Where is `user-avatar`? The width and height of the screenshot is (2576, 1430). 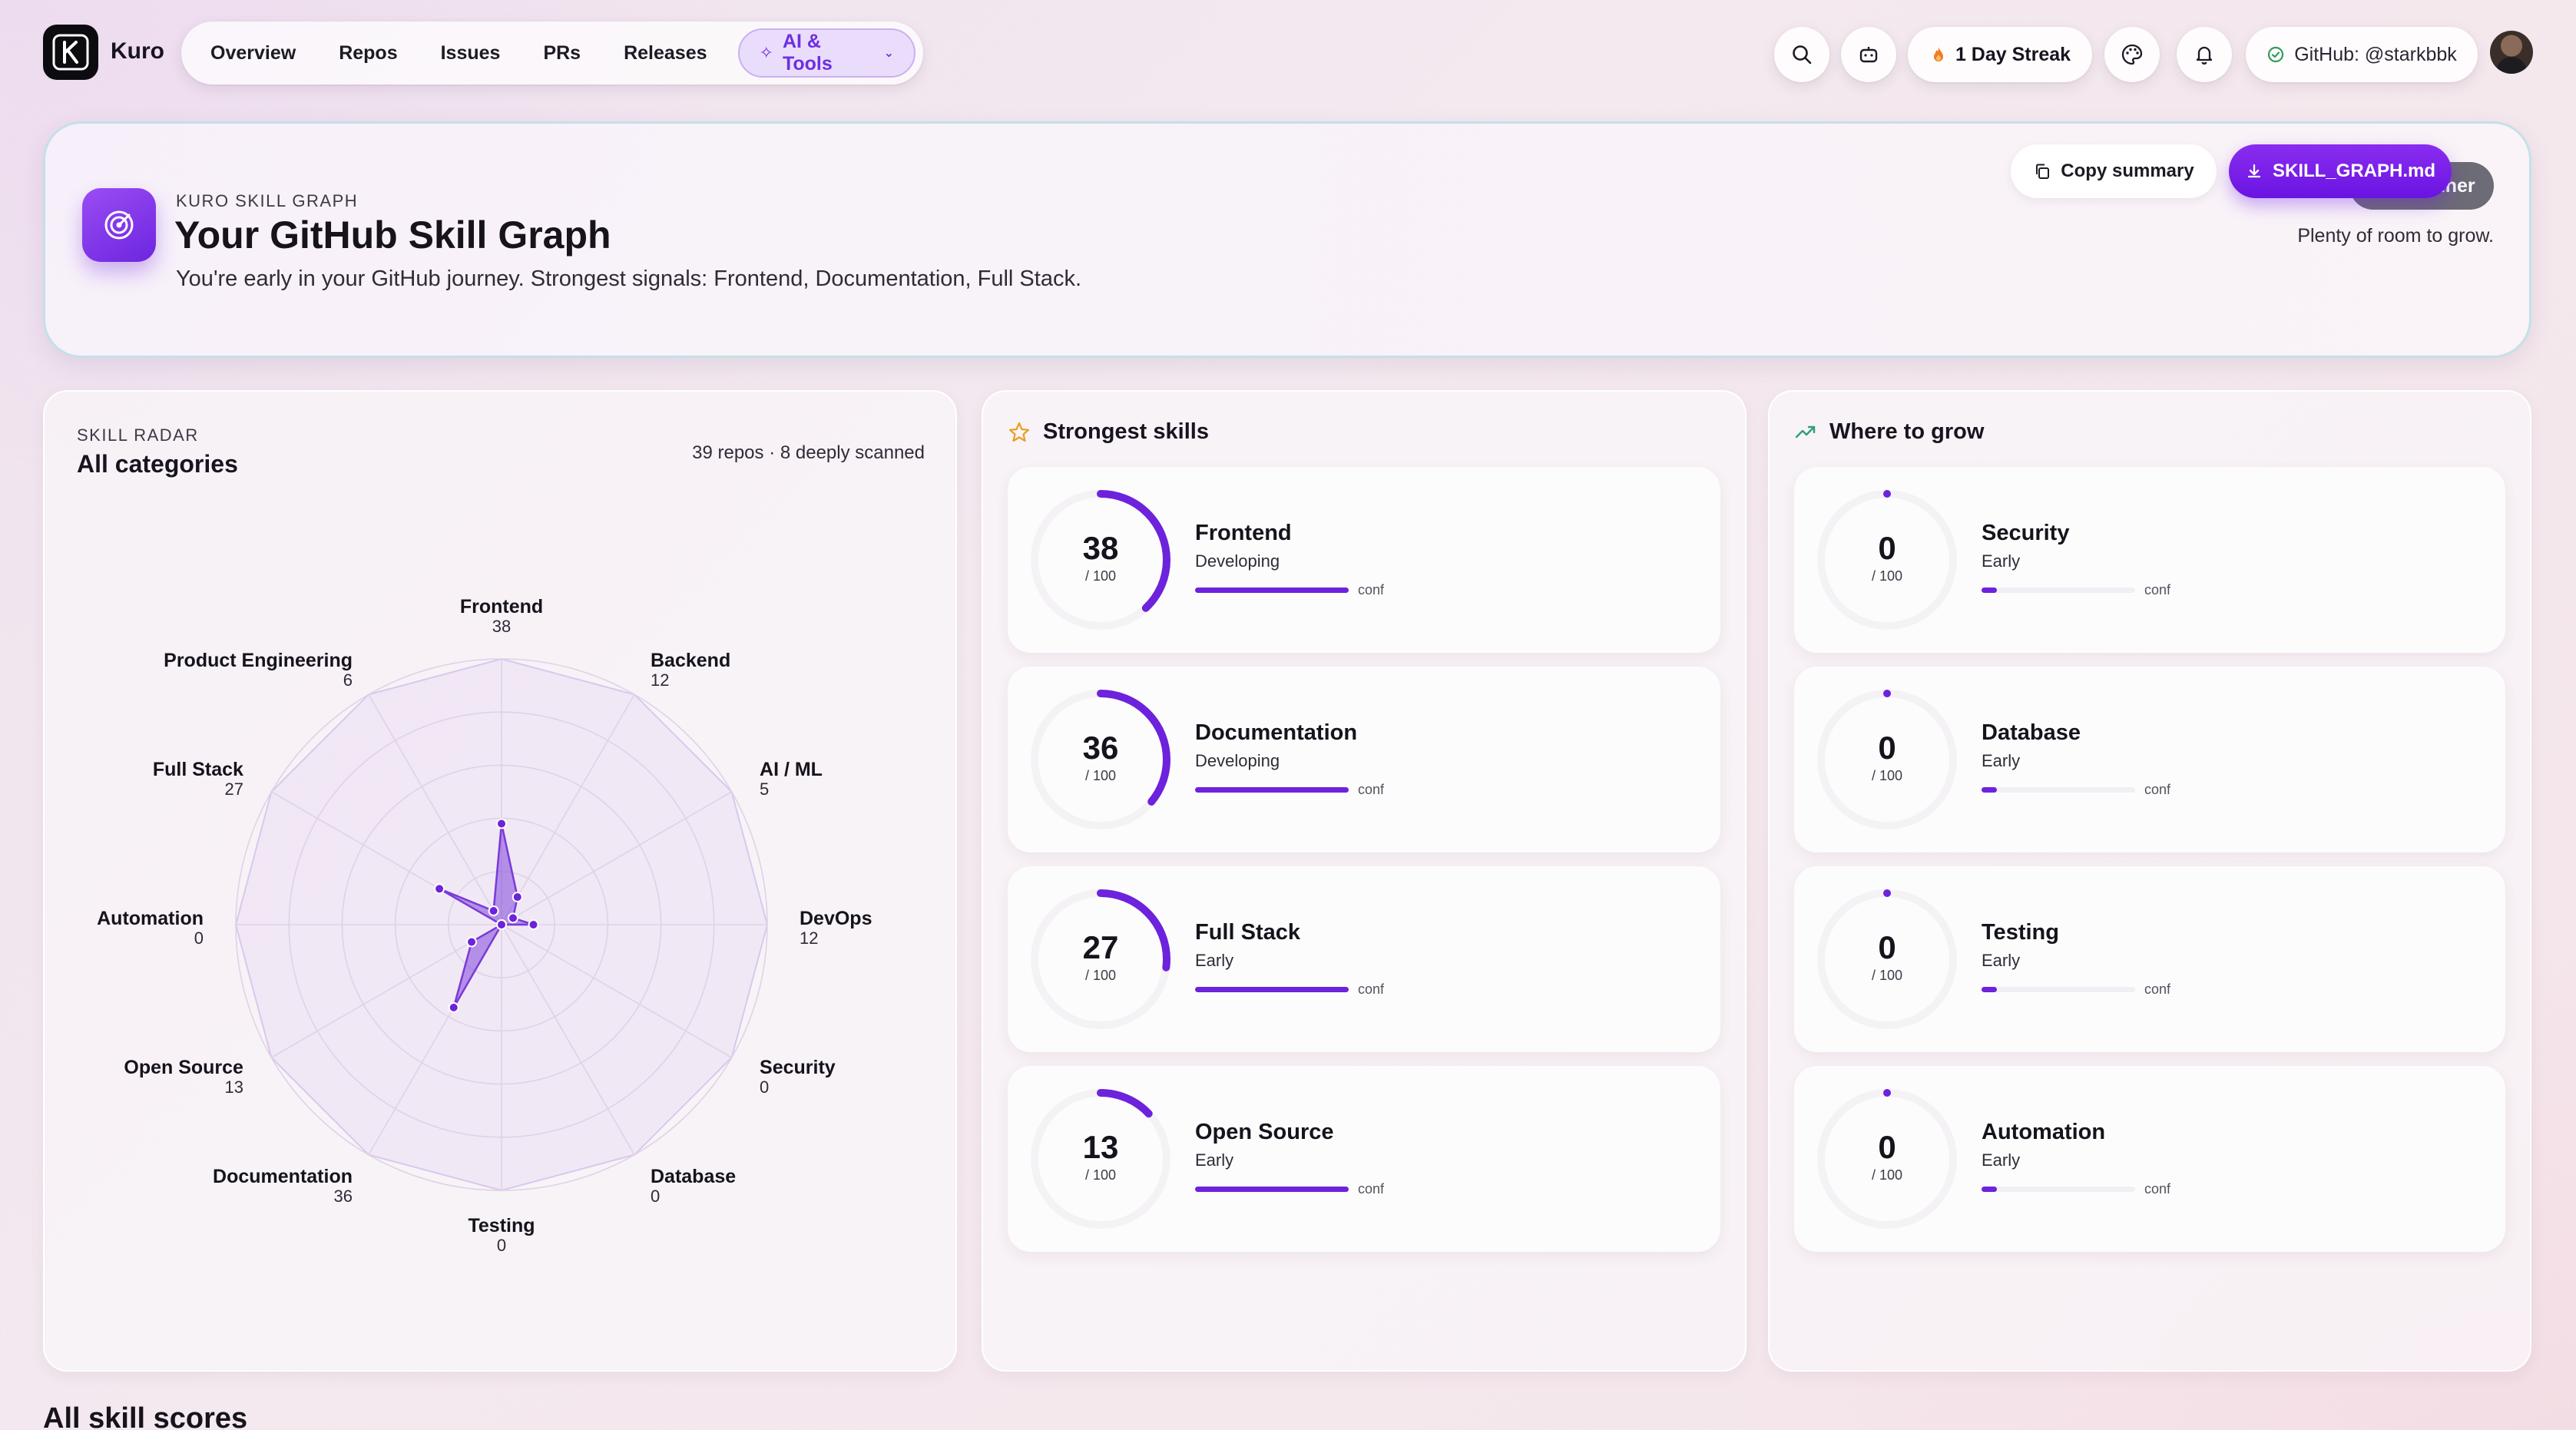 user-avatar is located at coordinates (2511, 52).